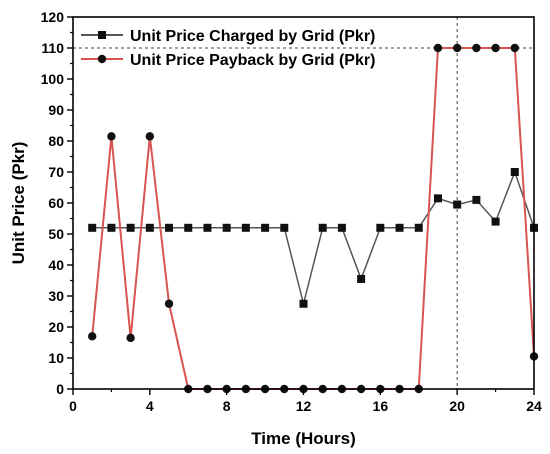 Image resolution: width=550 pixels, height=454 pixels. Describe the element at coordinates (252, 36) in the screenshot. I see `legend-label-charged: Unit Price Charged by Grid (Pkr)` at that location.